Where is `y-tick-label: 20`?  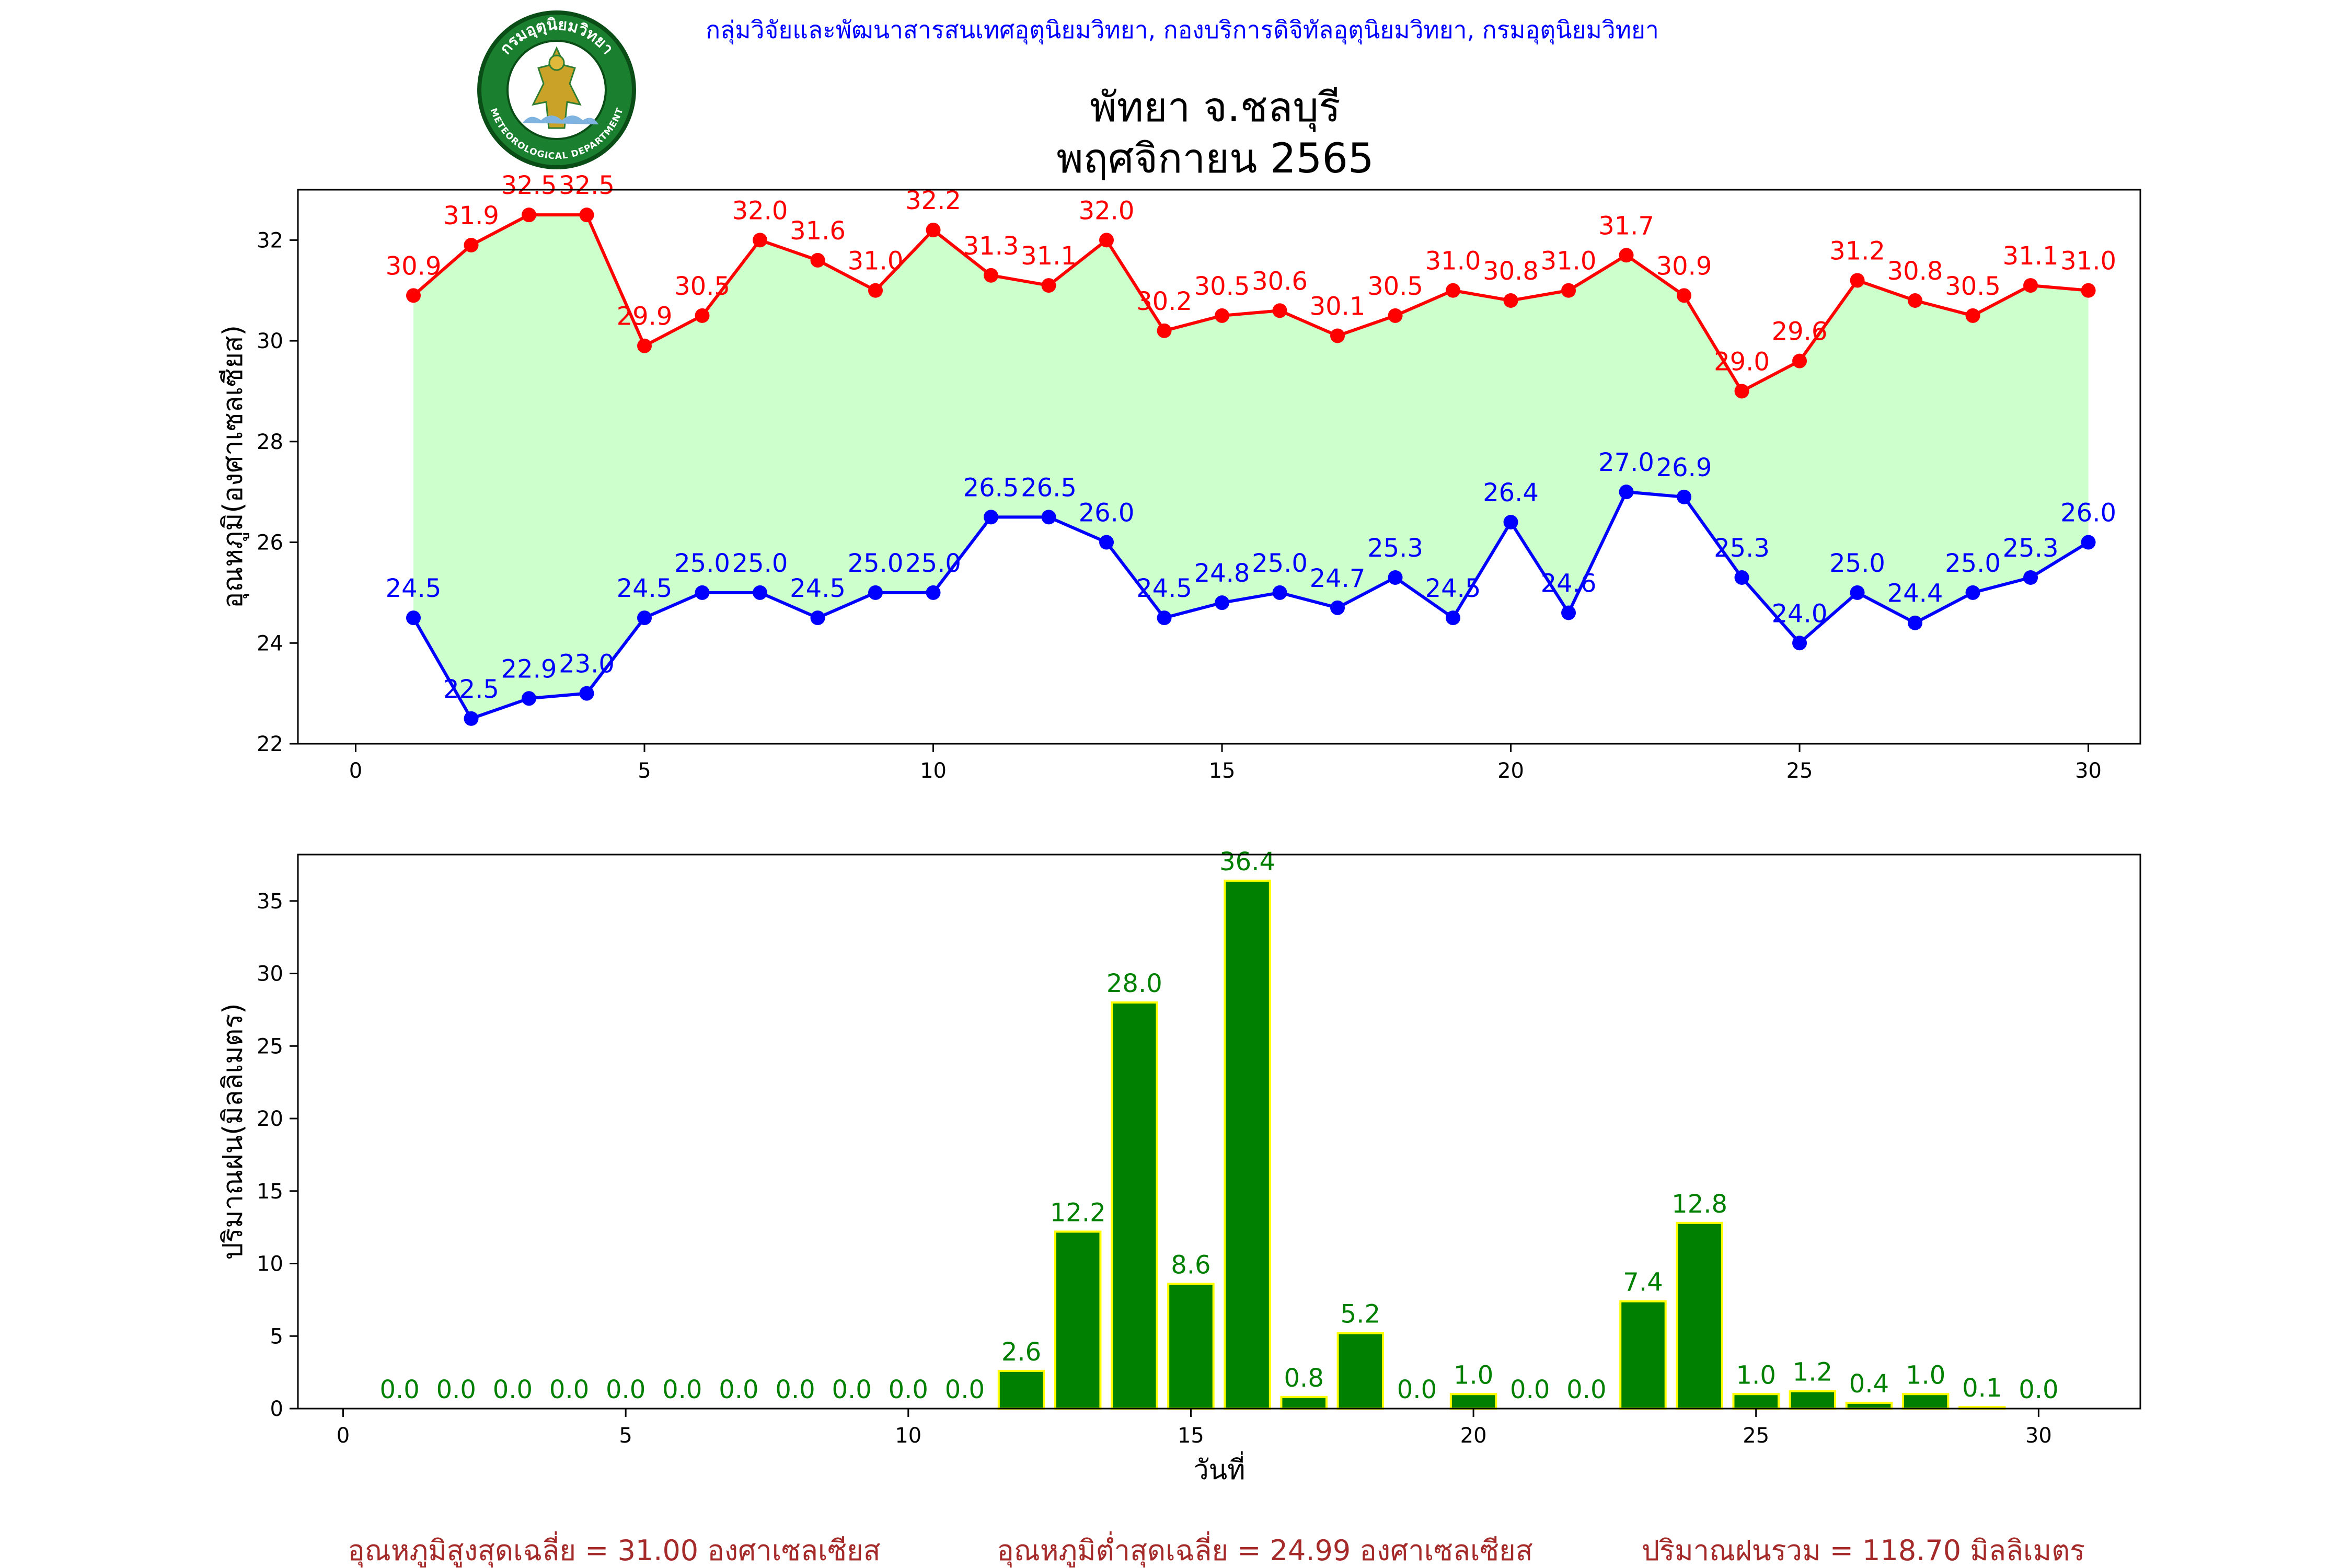
y-tick-label: 20 is located at coordinates (270, 1119).